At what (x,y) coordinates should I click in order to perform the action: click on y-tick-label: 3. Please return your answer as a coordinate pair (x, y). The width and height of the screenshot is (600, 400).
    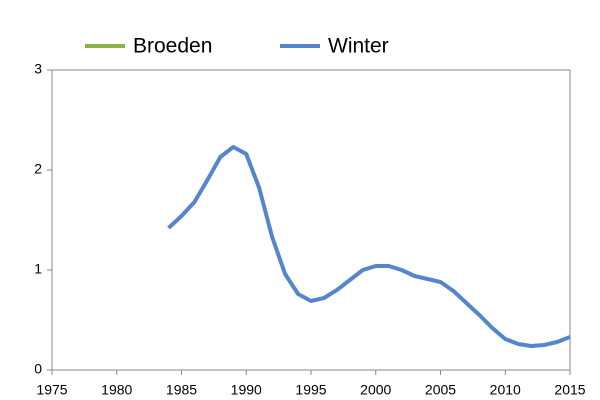
    Looking at the image, I should click on (38, 69).